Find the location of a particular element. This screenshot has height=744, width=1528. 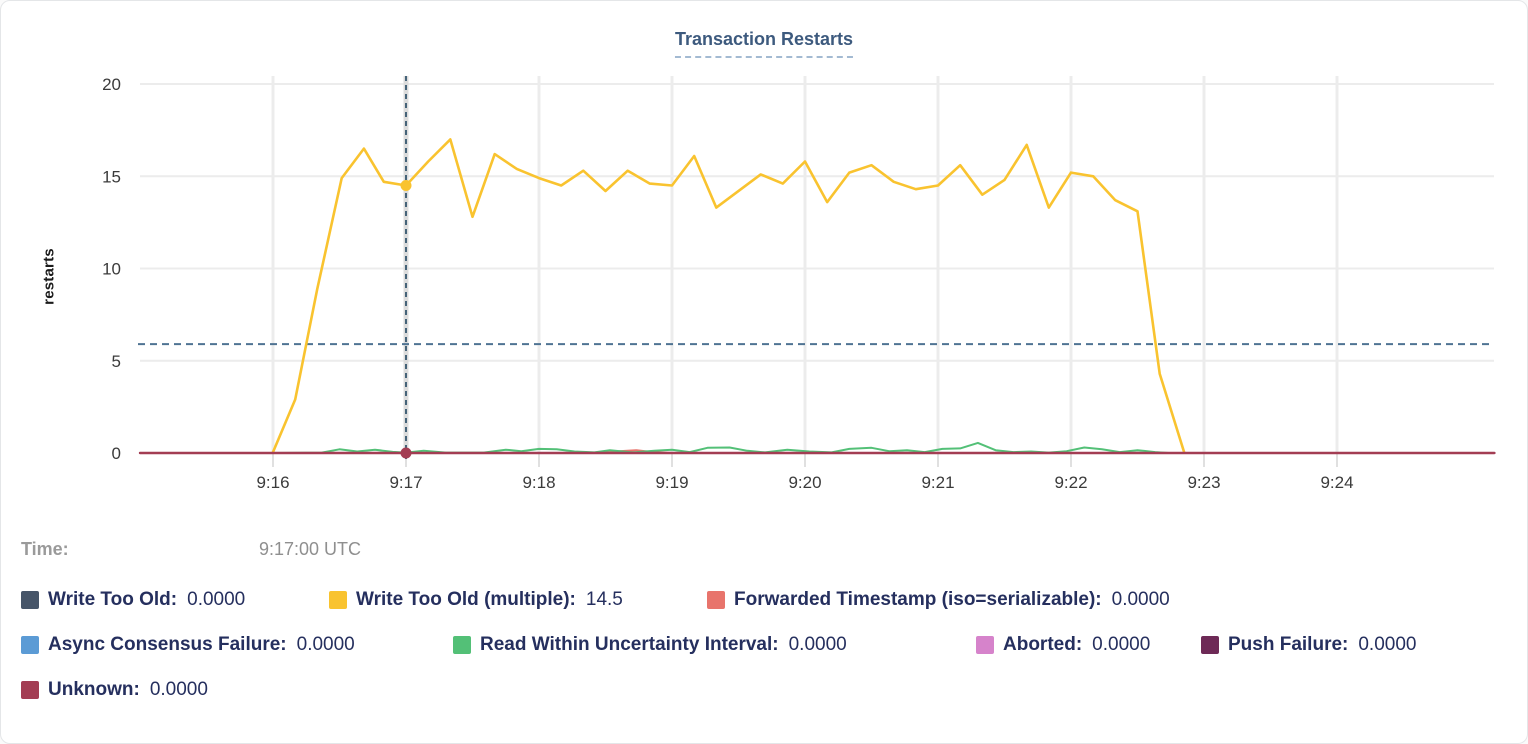

legend-item-value: 14.5 is located at coordinates (604, 599).